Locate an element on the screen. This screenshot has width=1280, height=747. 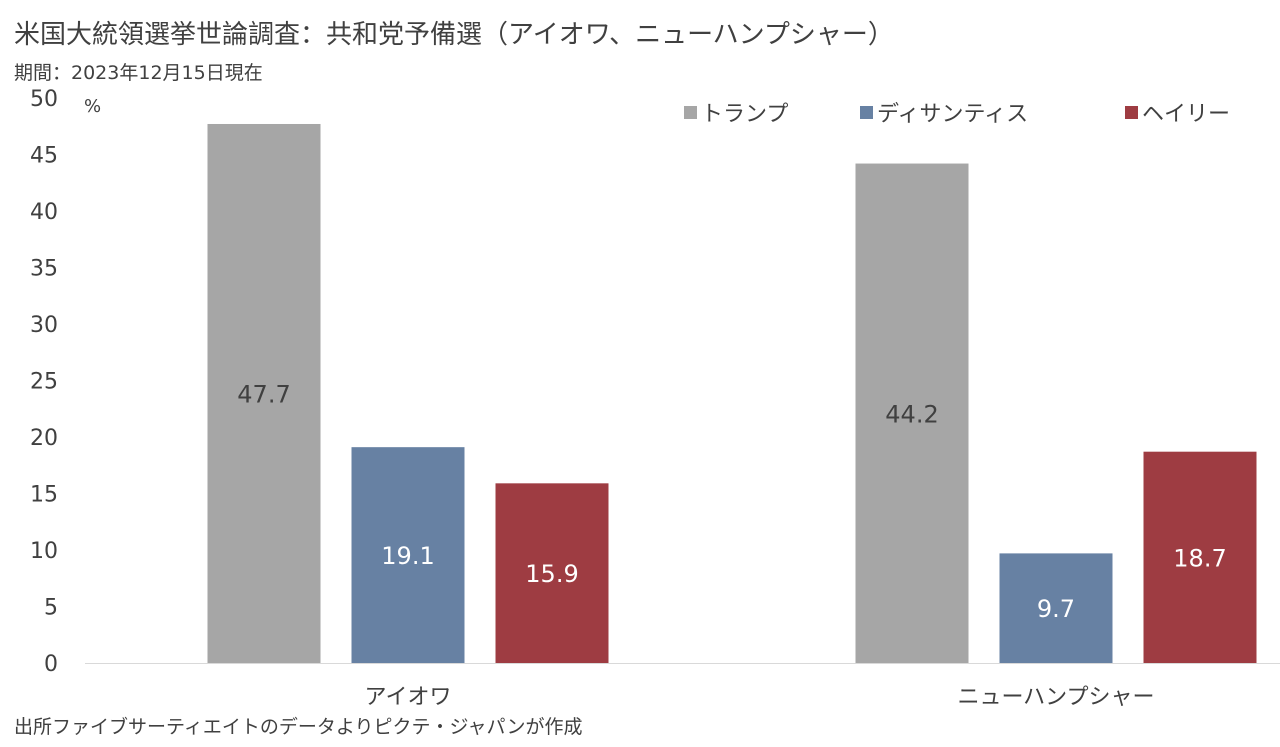
y-tick-label: 35 is located at coordinates (44, 269).